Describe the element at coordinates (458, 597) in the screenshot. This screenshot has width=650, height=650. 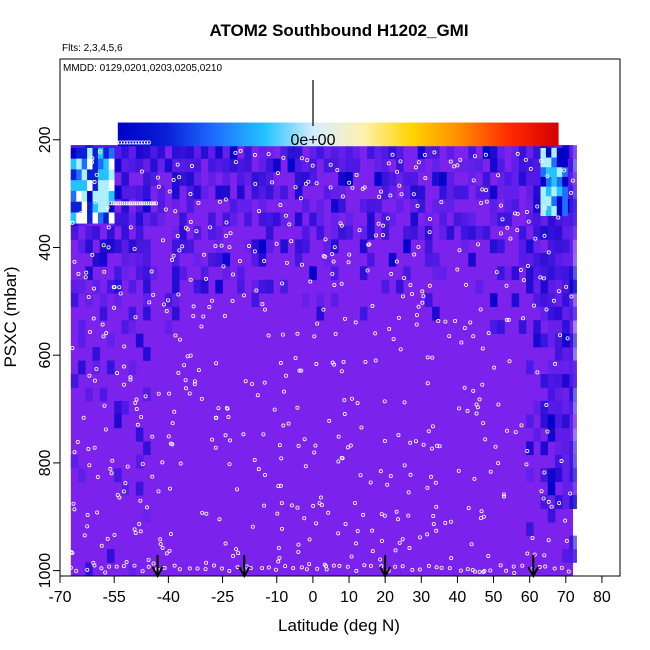
I see `x-tick-label: 40` at that location.